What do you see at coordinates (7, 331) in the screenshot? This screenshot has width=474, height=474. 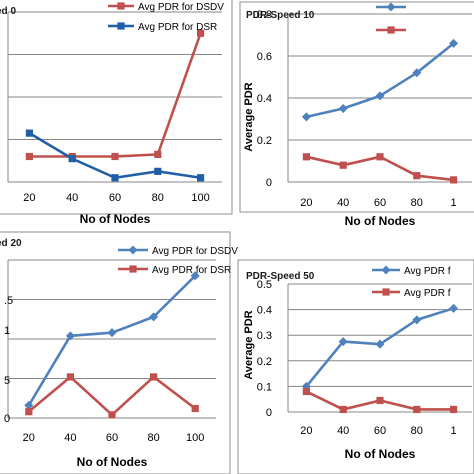 I see `y-tick-label: 1` at bounding box center [7, 331].